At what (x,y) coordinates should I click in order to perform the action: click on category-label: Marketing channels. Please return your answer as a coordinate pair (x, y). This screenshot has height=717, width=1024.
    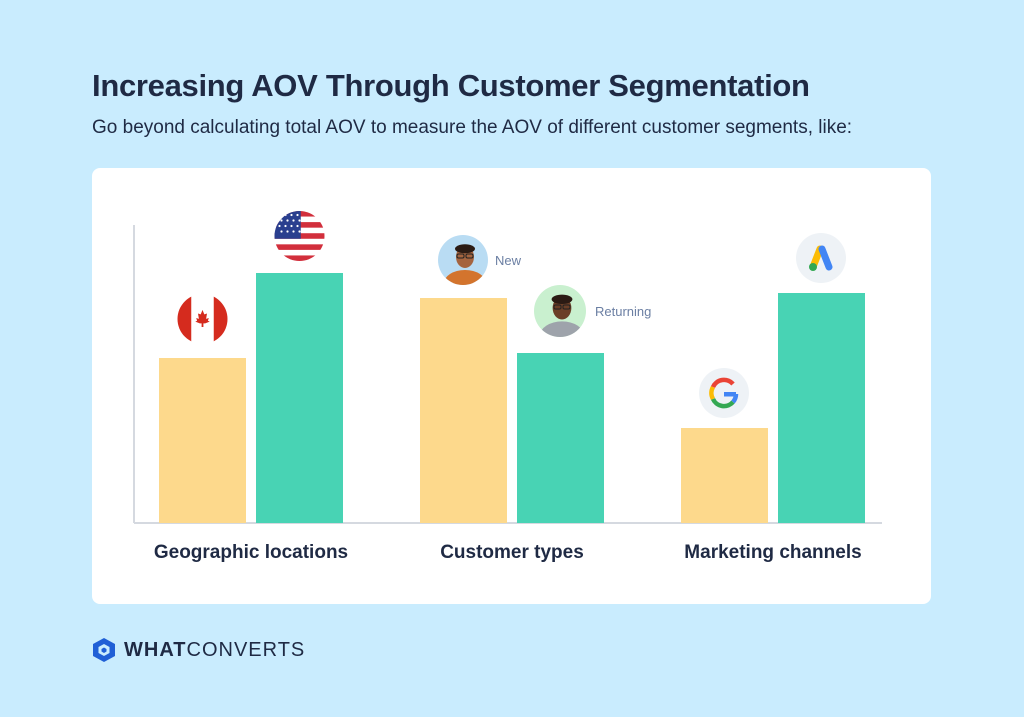
    Looking at the image, I should click on (772, 552).